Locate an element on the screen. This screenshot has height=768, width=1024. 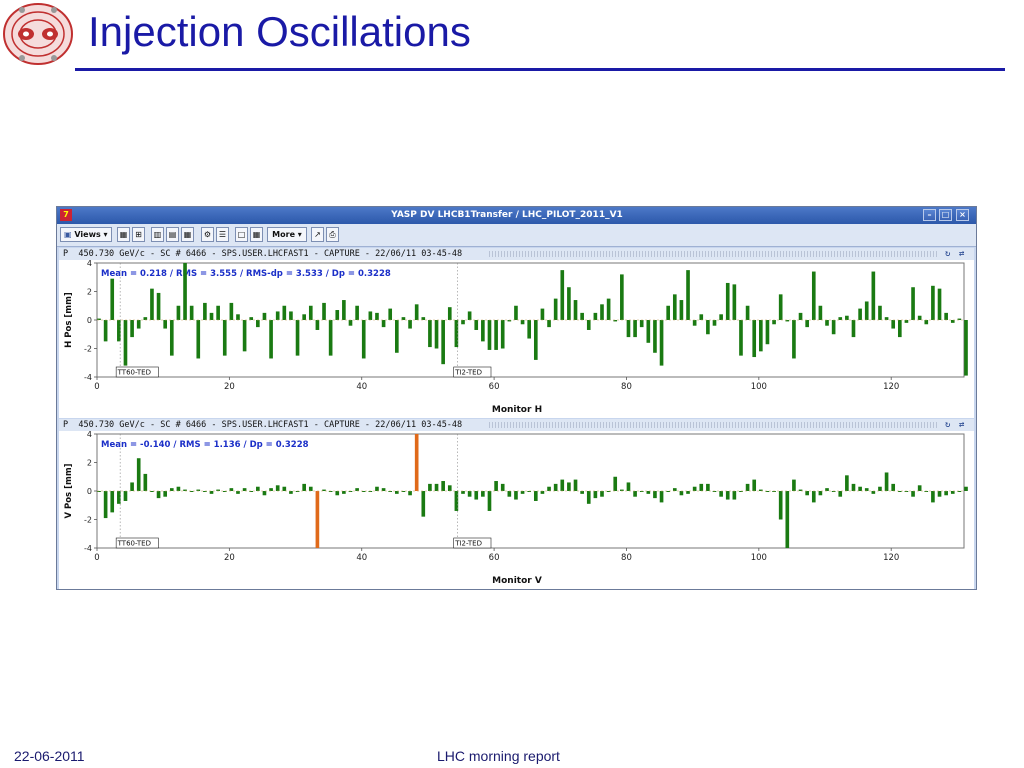
settings-icon: ⚙ is located at coordinates (207, 234).